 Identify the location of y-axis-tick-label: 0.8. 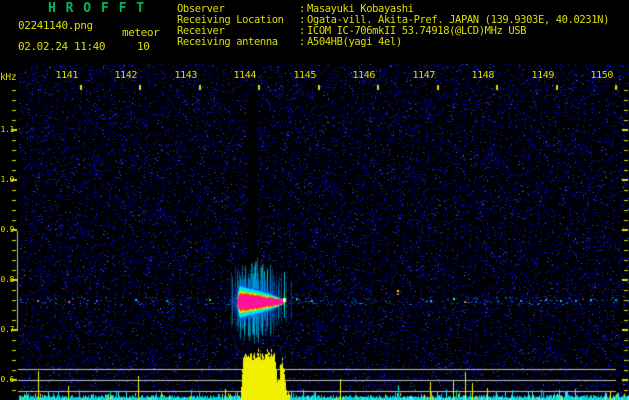
(7, 279).